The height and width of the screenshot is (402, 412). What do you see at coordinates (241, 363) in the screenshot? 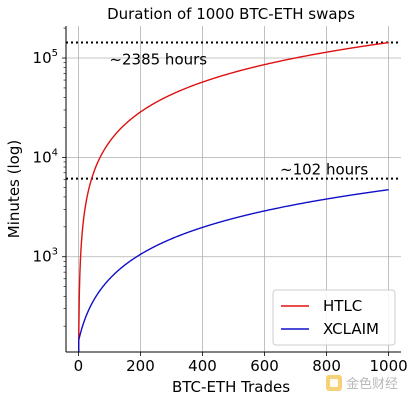
I see `x-ticks: 0 200 400 600 800 1000` at bounding box center [241, 363].